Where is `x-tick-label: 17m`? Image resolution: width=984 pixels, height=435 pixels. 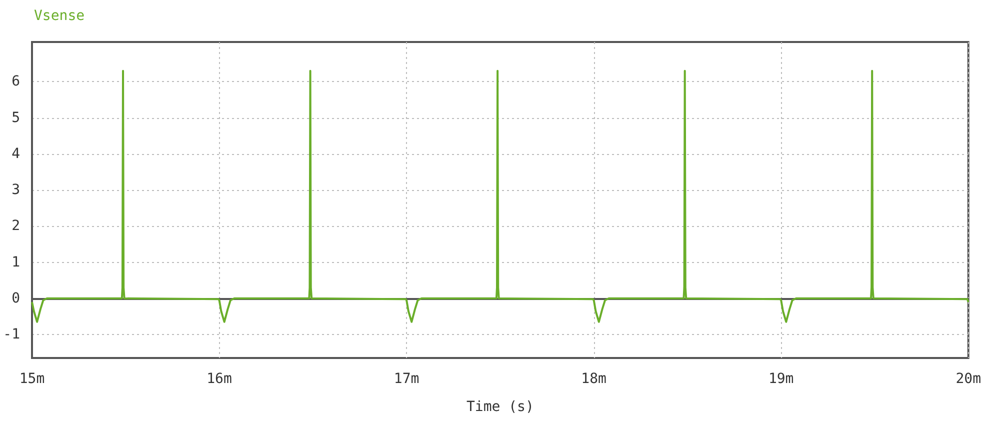 x-tick-label: 17m is located at coordinates (407, 379).